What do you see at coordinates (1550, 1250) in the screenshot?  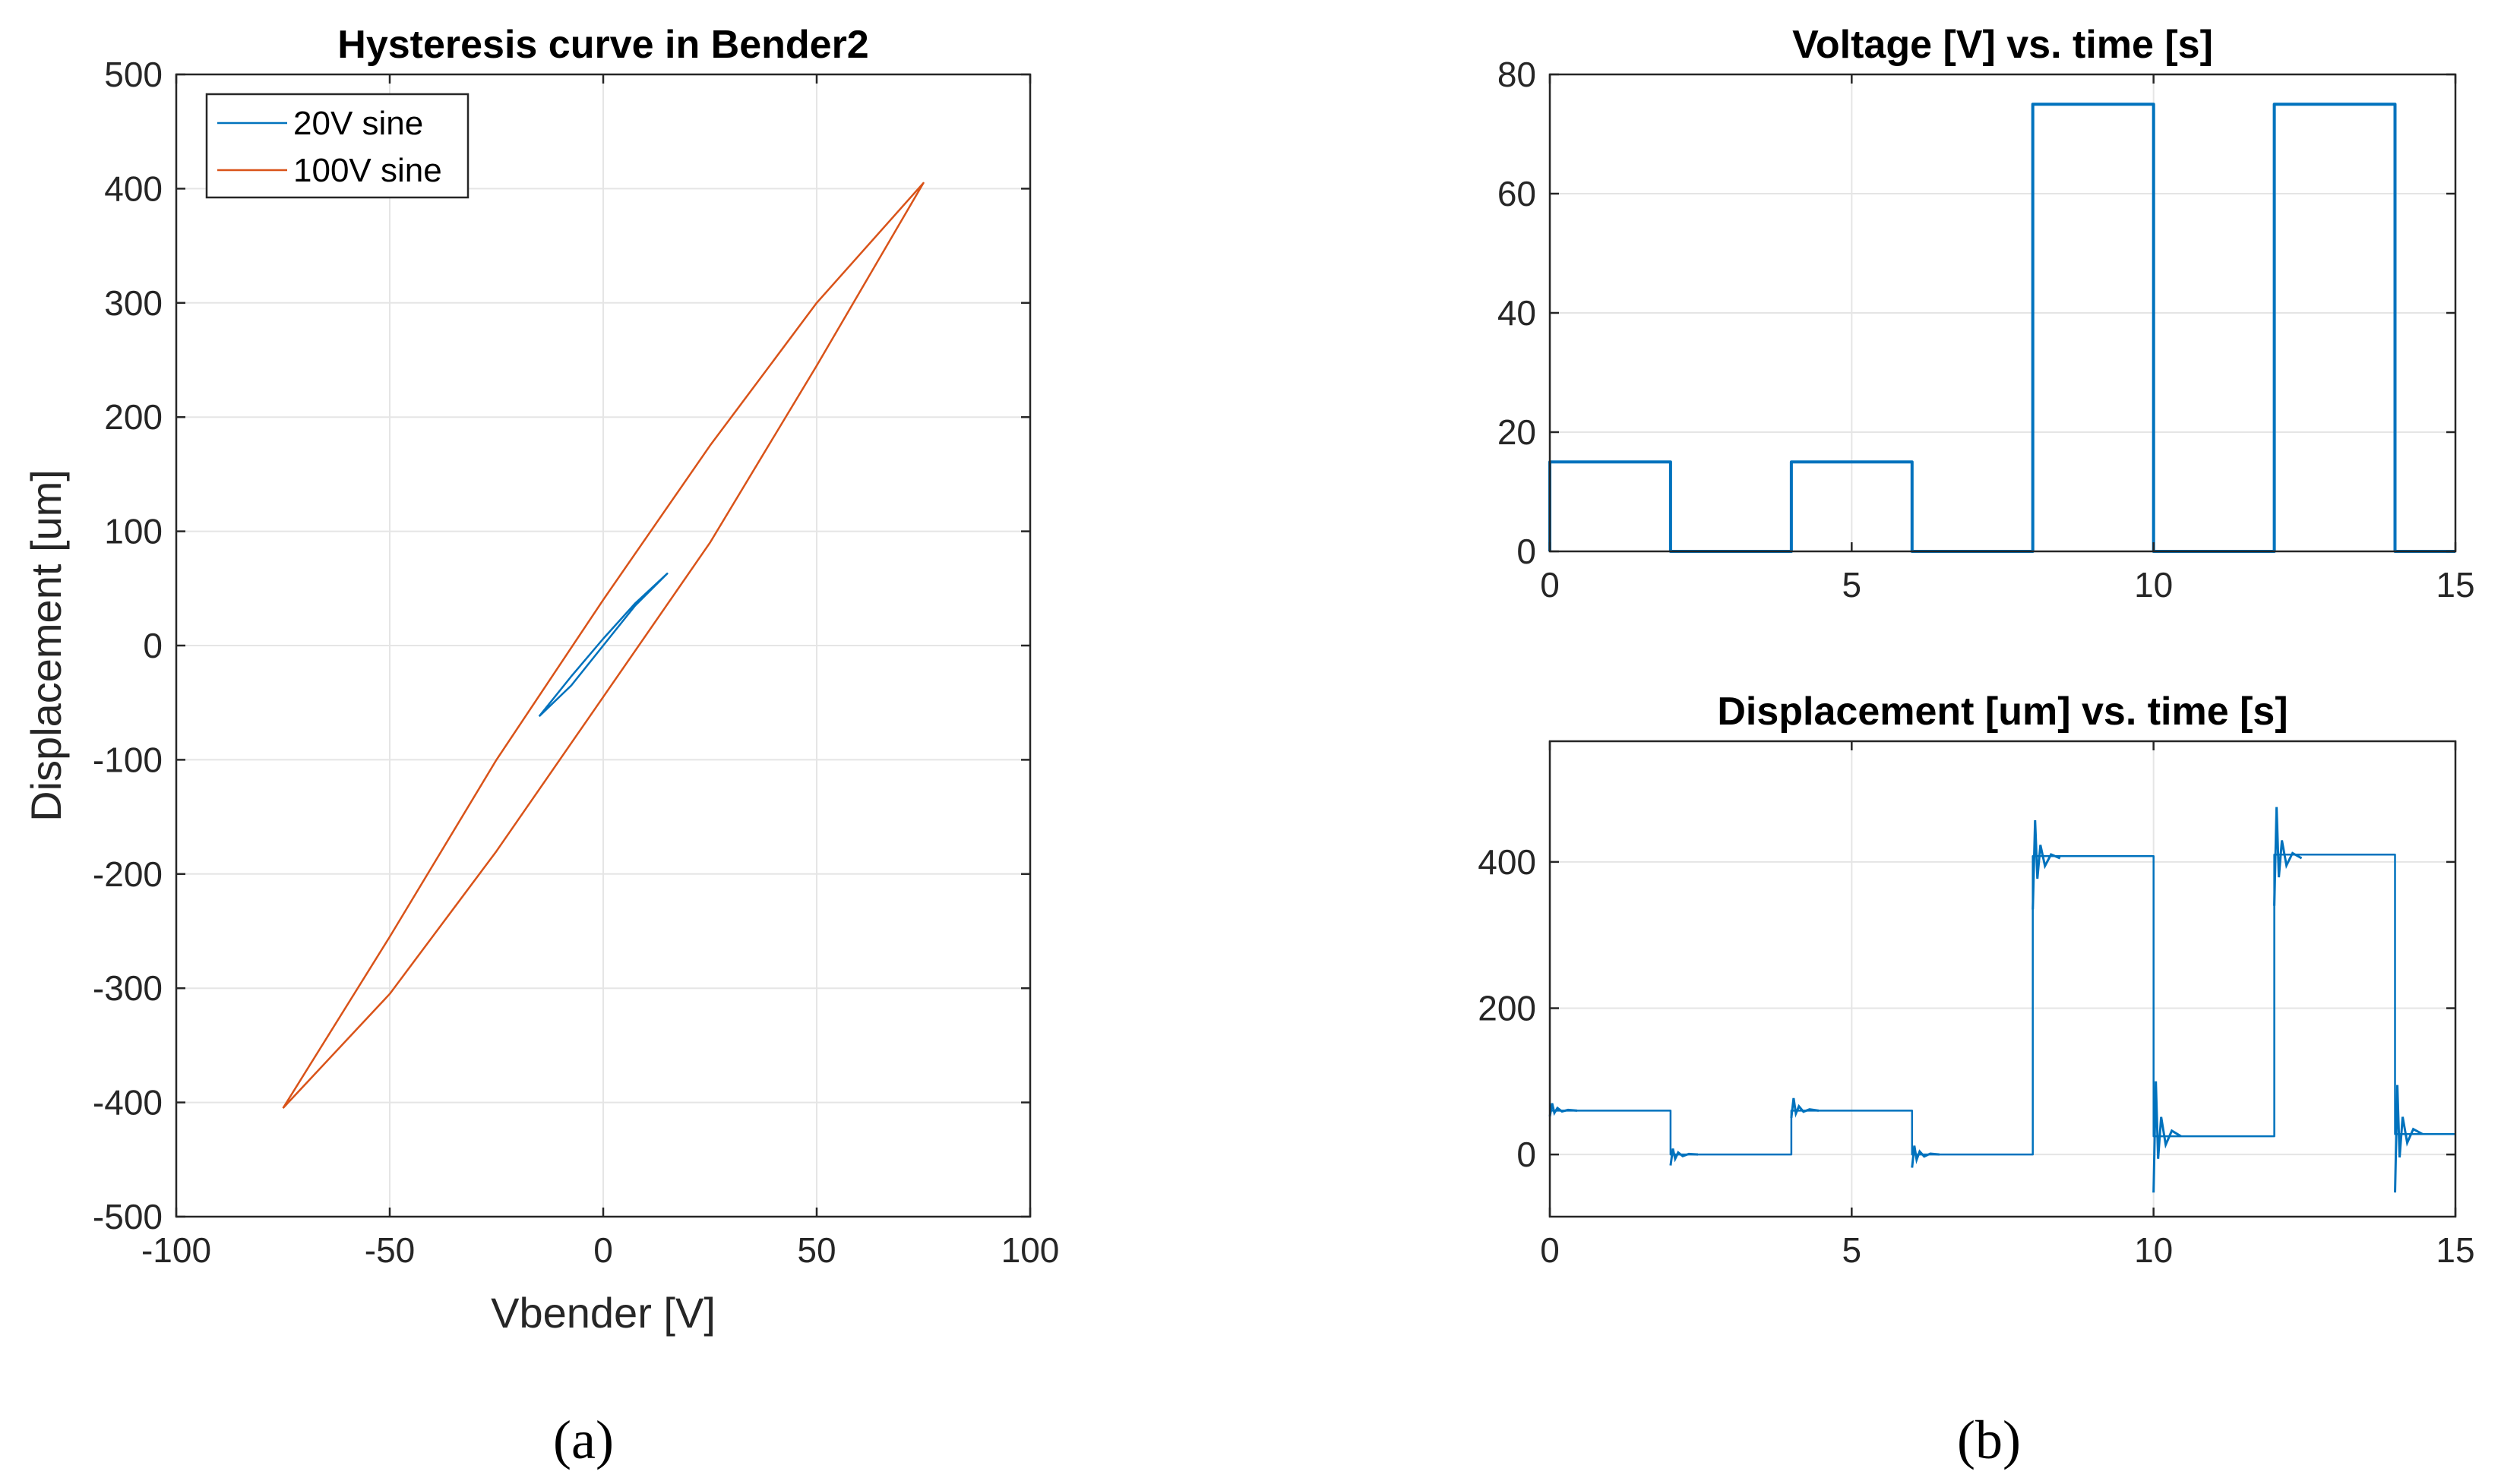 I see `displacement-xtick-label: 0` at bounding box center [1550, 1250].